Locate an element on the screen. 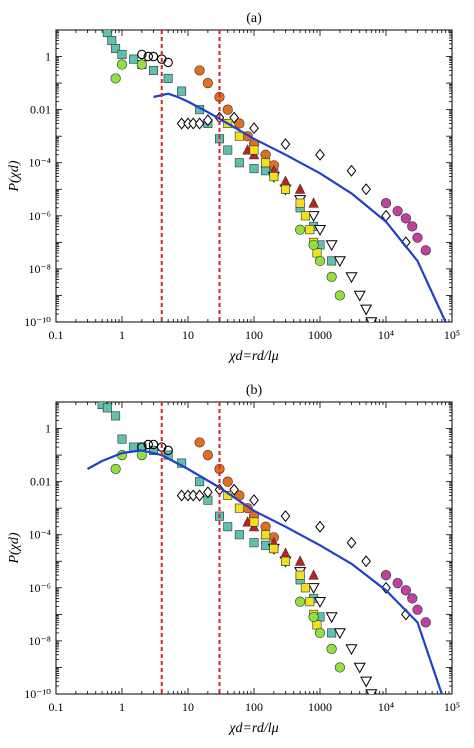 The image size is (474, 748). series-circle is located at coordinates (405, 227).